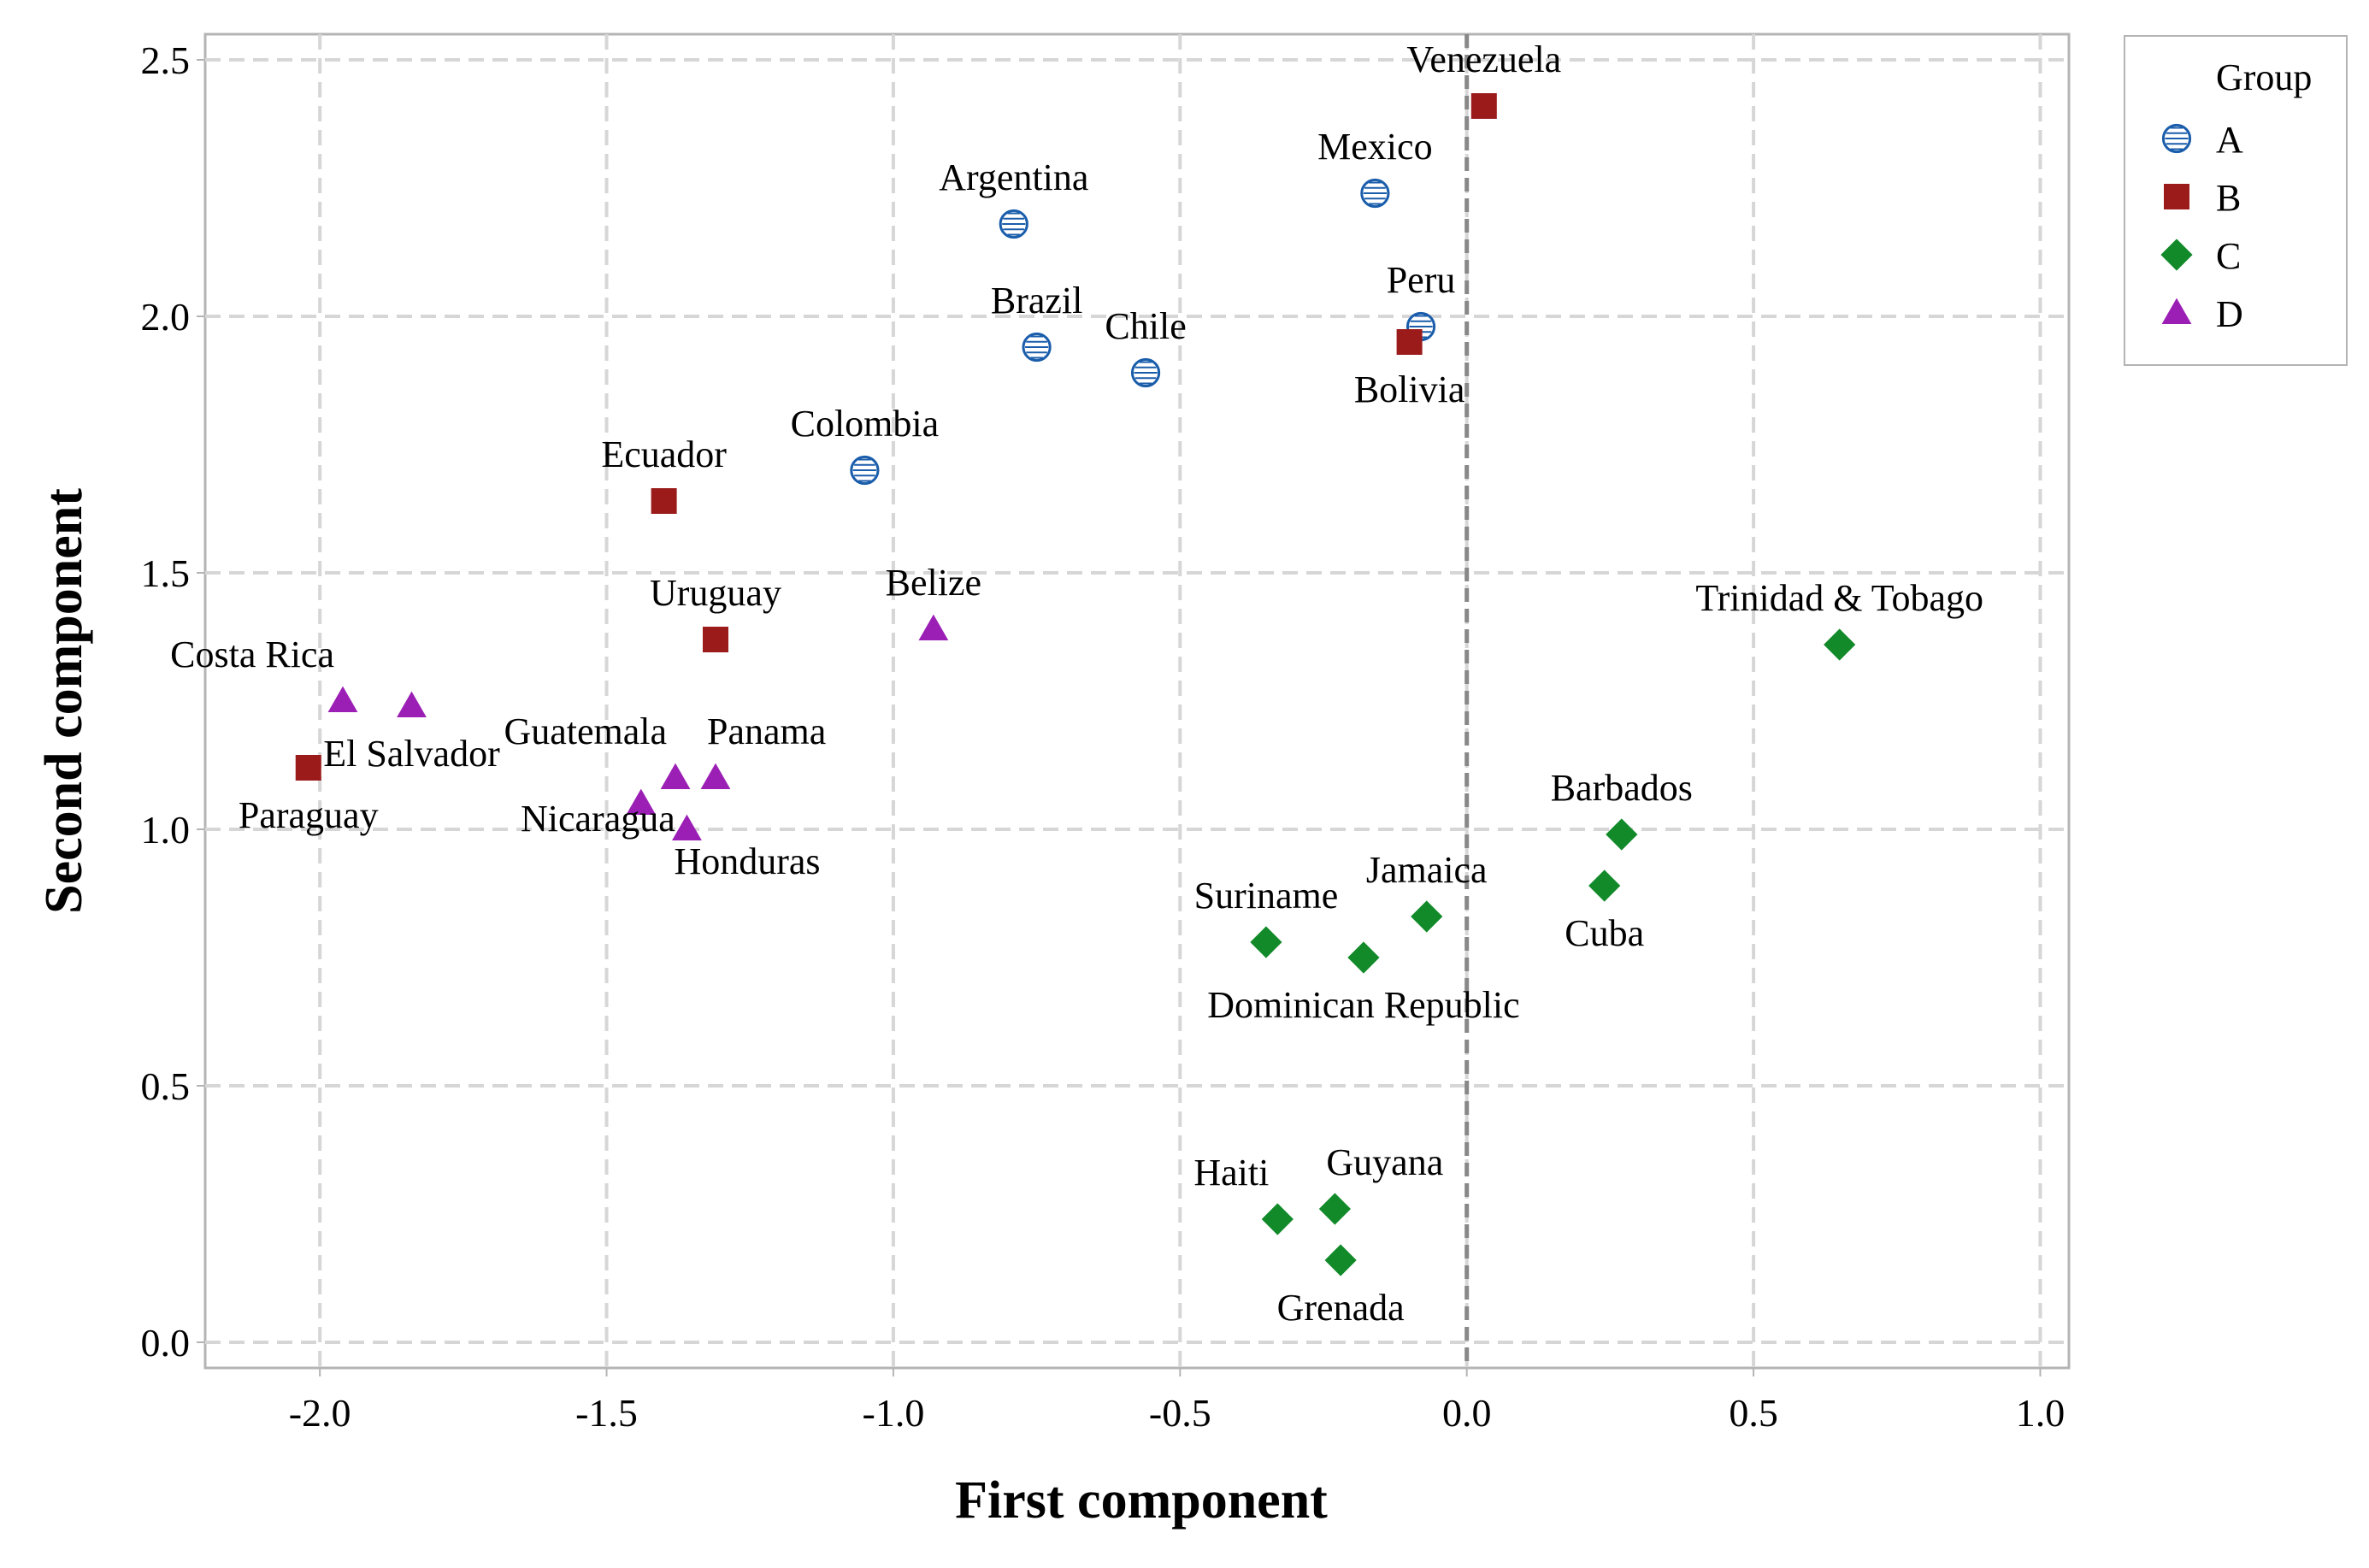  What do you see at coordinates (1839, 598) in the screenshot?
I see `label-trinidad-tobago: Trinidad & Tobago` at bounding box center [1839, 598].